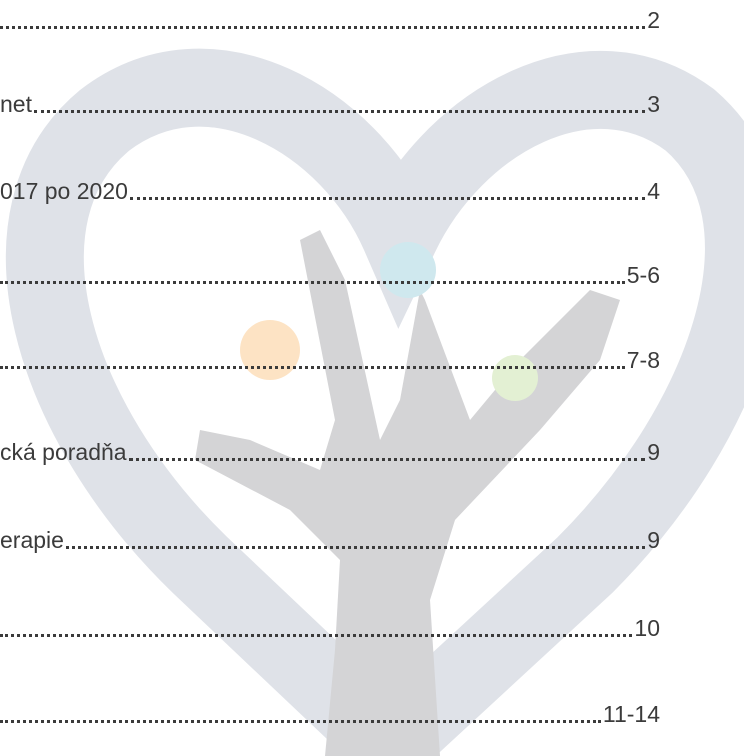  Describe the element at coordinates (653, 20) in the screenshot. I see `toc-page: 2` at that location.